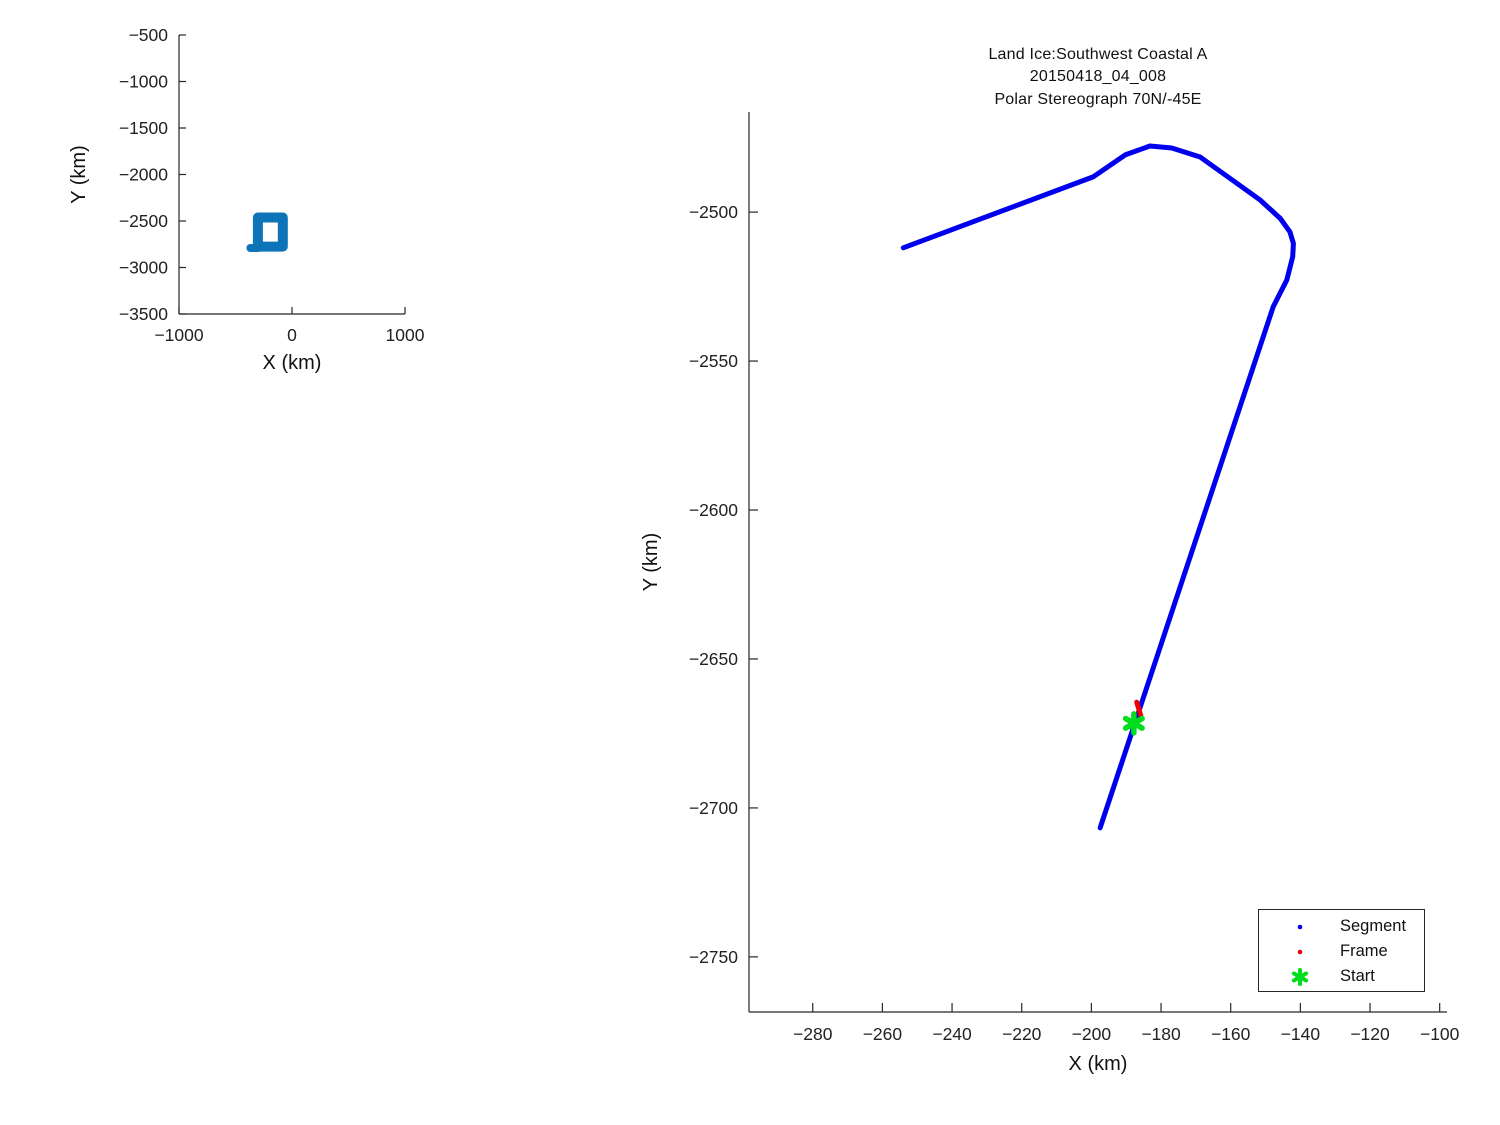 This screenshot has width=1500, height=1125. What do you see at coordinates (1370, 1034) in the screenshot?
I see `x-tick-label: −120` at bounding box center [1370, 1034].